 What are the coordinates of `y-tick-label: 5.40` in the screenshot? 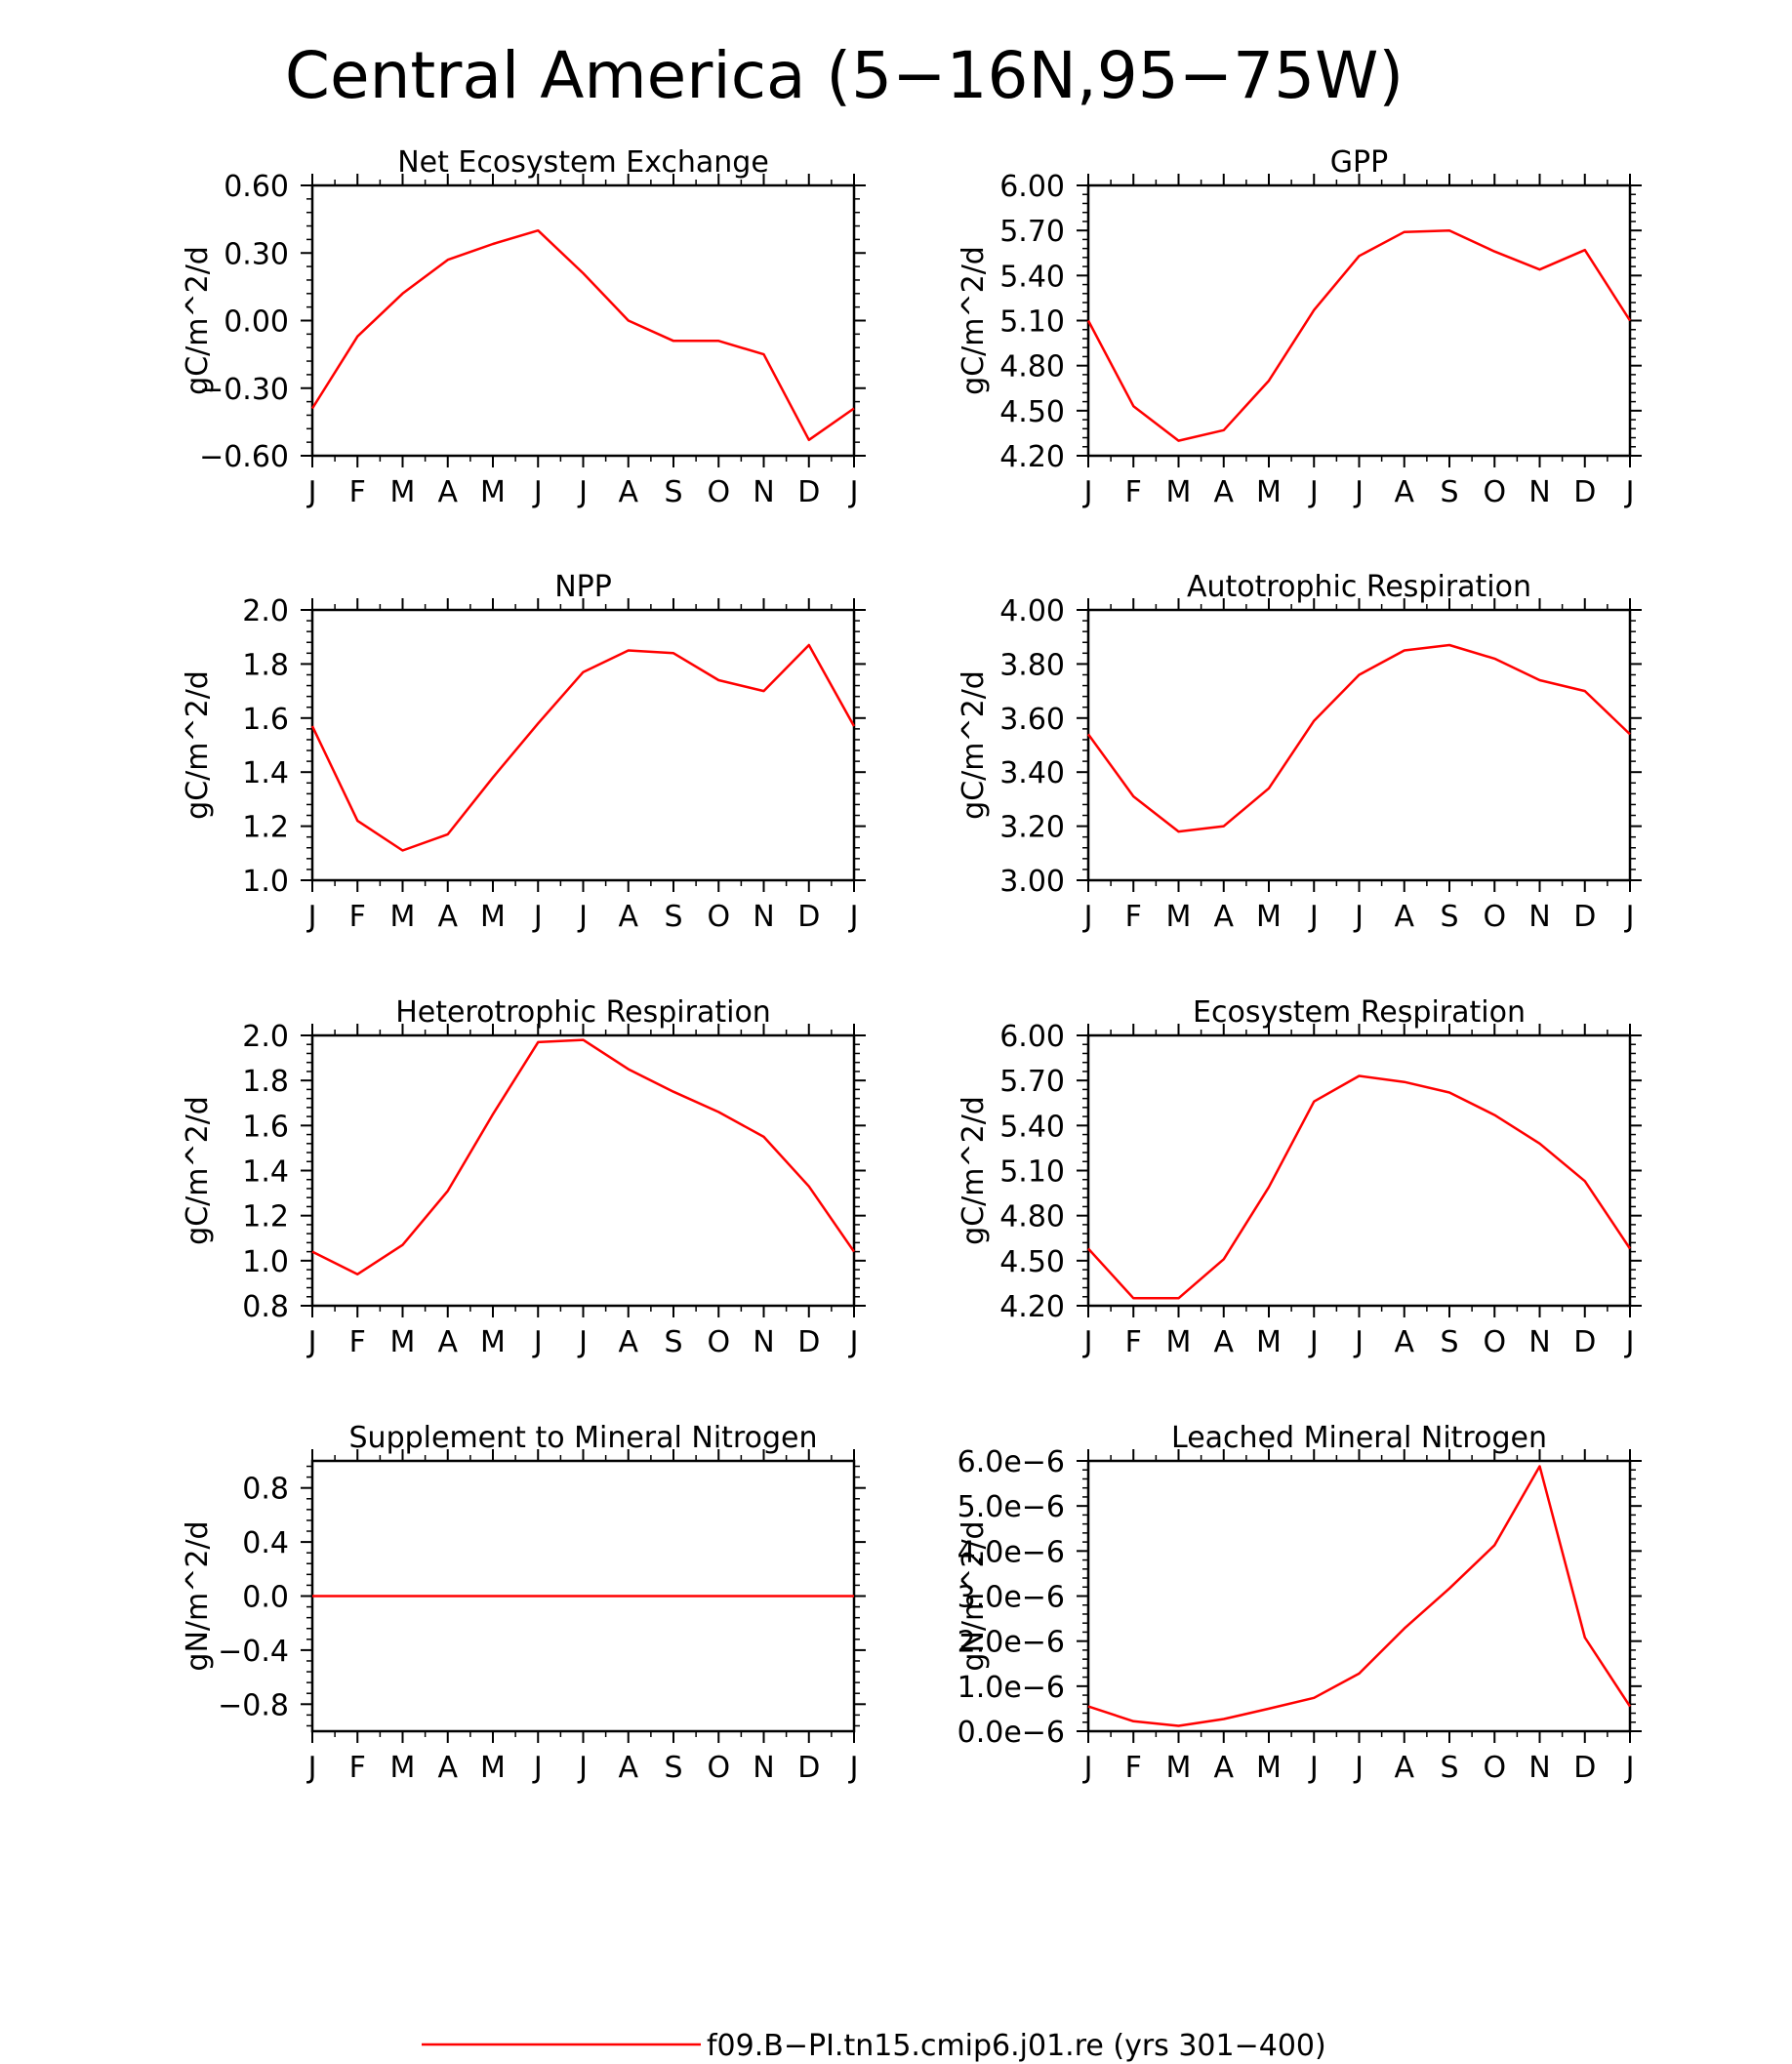 It's located at (1032, 277).